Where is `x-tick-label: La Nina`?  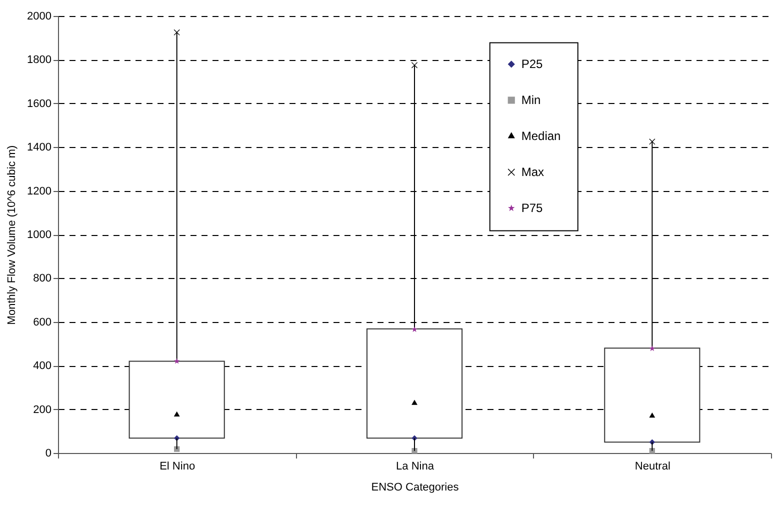
x-tick-label: La Nina is located at coordinates (415, 466).